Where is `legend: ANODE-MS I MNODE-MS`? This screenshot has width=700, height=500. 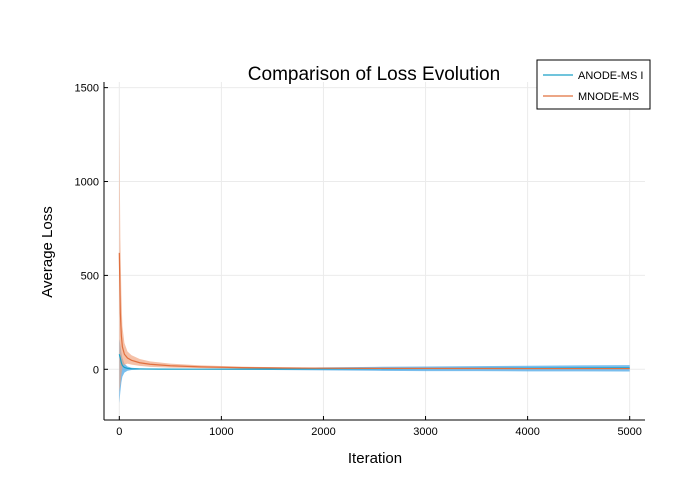 legend: ANODE-MS I MNODE-MS is located at coordinates (593, 84).